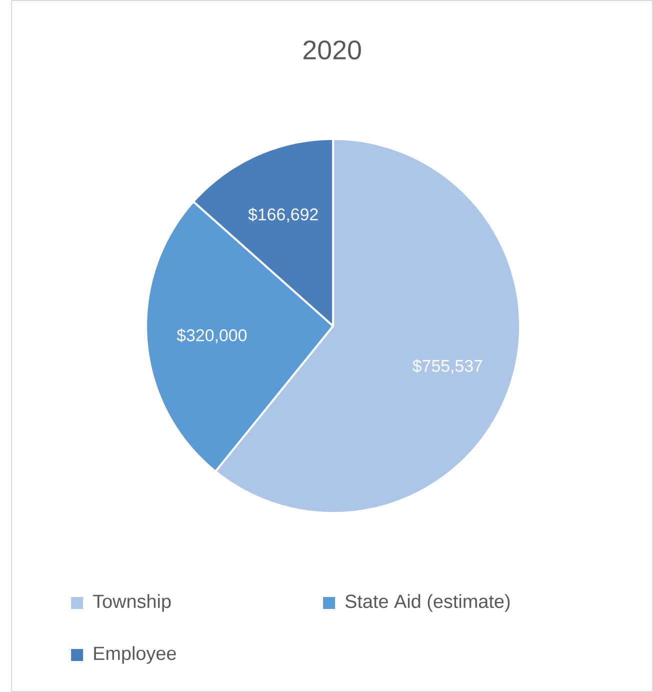  Describe the element at coordinates (447, 366) in the screenshot. I see `data-label: $755,537` at that location.